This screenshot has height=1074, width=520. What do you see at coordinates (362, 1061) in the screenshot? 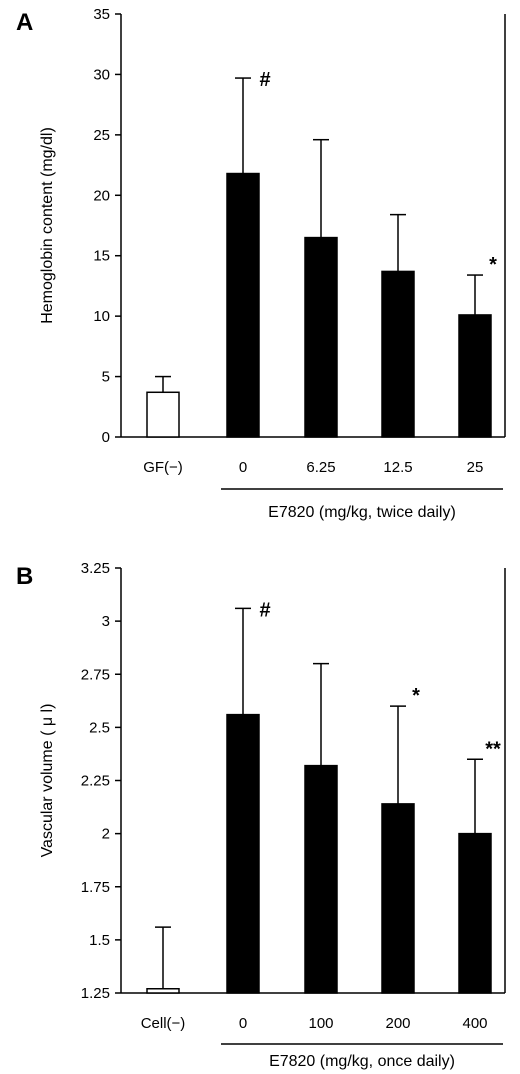
I see `x-axis-title: E7820 (mg/kg, once daily)` at bounding box center [362, 1061].